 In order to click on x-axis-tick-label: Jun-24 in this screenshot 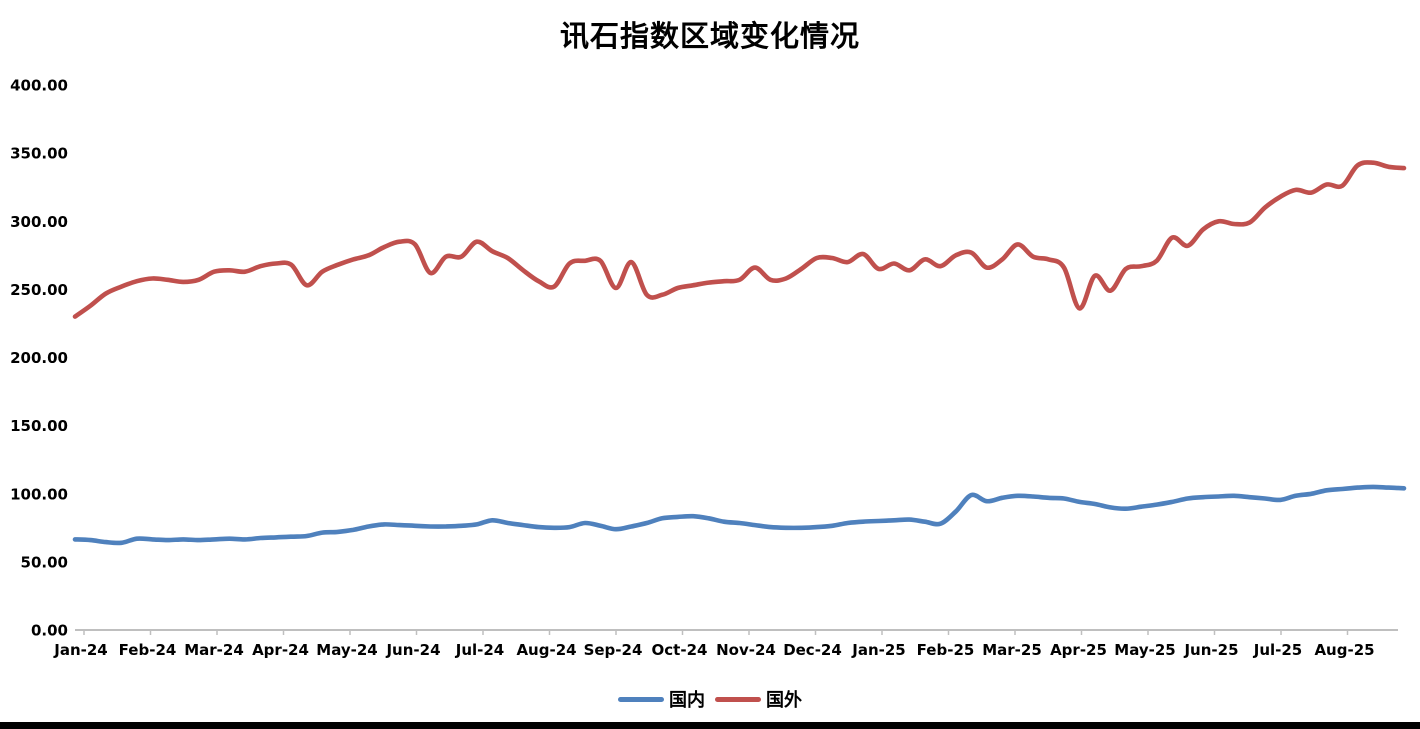, I will do `click(412, 650)`.